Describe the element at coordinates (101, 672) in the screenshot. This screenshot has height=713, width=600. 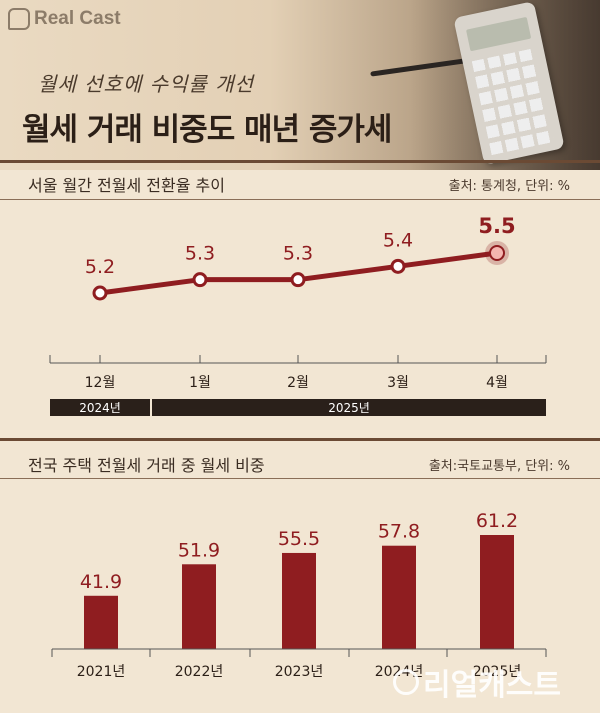
I see `x-tick-label: 2021년` at that location.